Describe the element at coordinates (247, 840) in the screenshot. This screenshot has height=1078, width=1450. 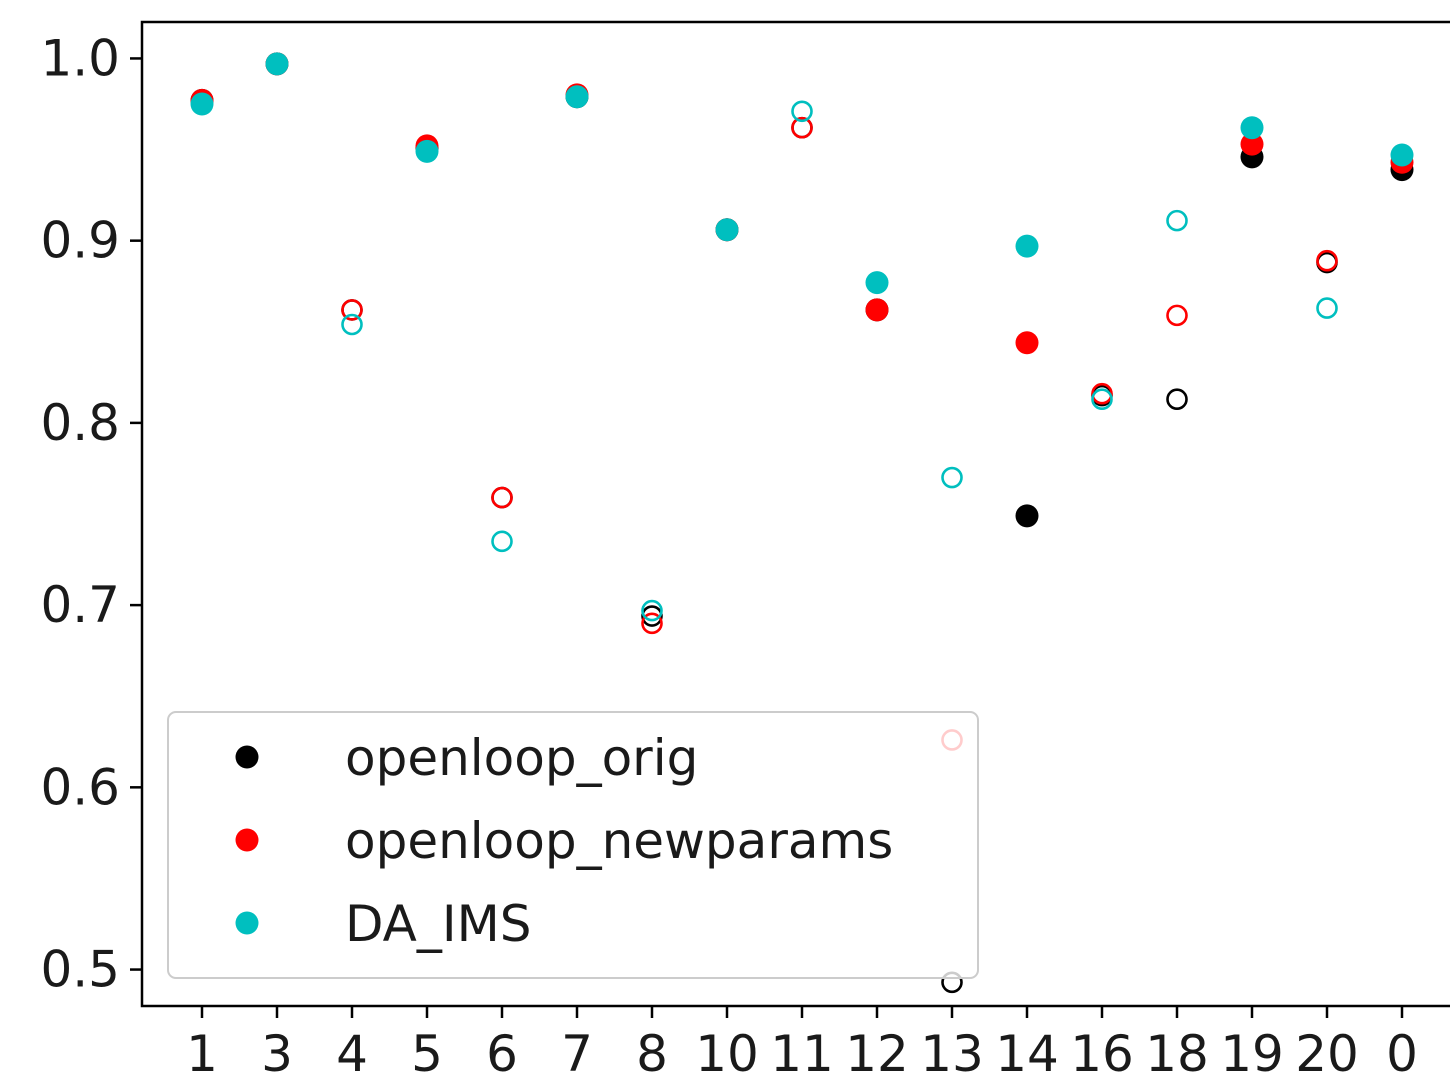
I see `legend-marker-openloop-newparams` at that location.